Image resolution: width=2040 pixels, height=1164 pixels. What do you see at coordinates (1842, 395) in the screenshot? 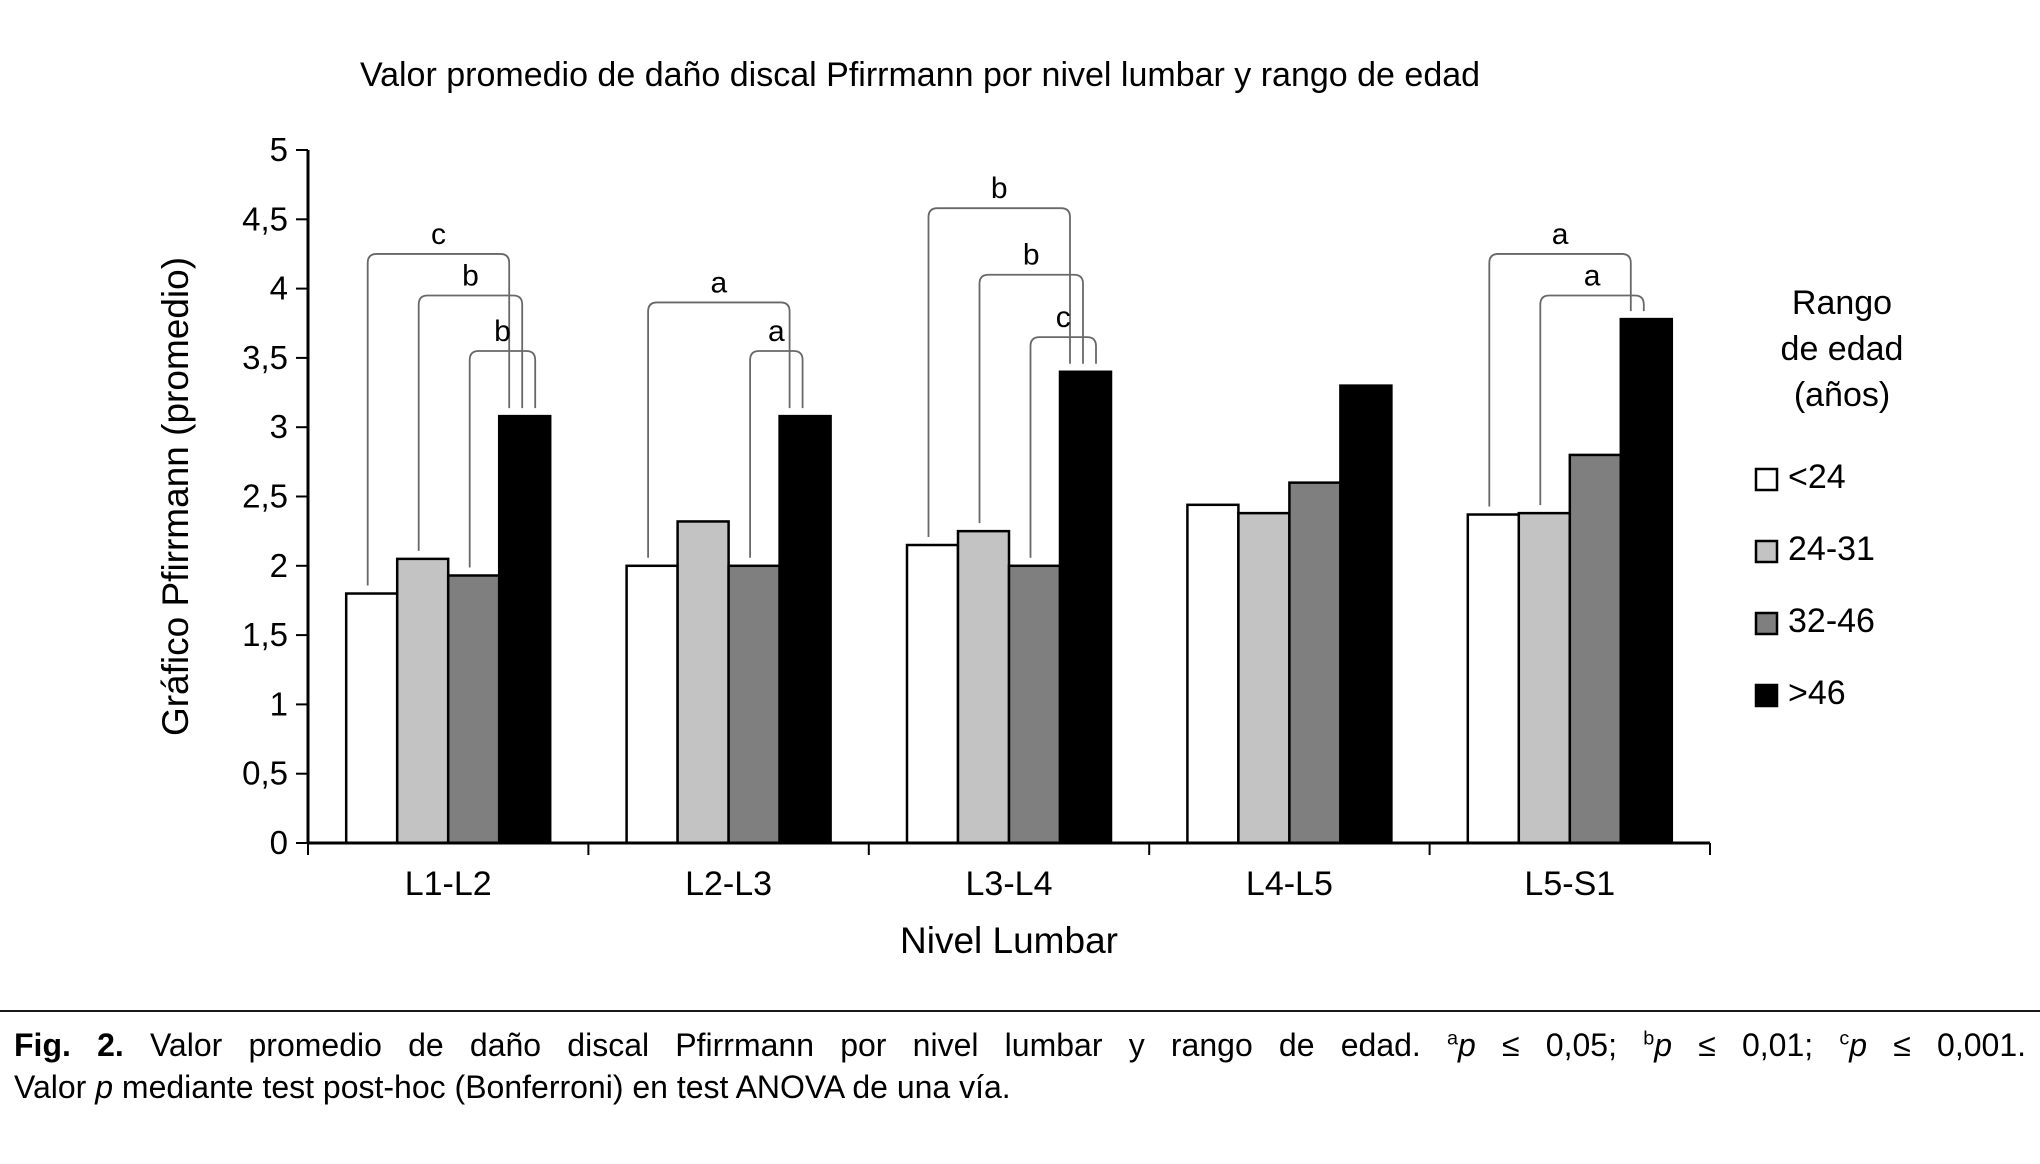
I see `legend-title: (años)` at bounding box center [1842, 395].